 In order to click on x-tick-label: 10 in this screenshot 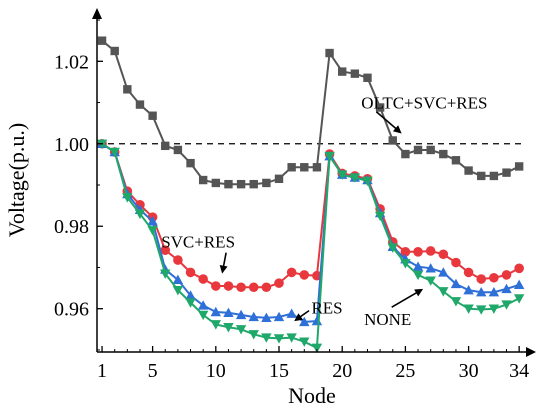, I will do `click(216, 371)`.